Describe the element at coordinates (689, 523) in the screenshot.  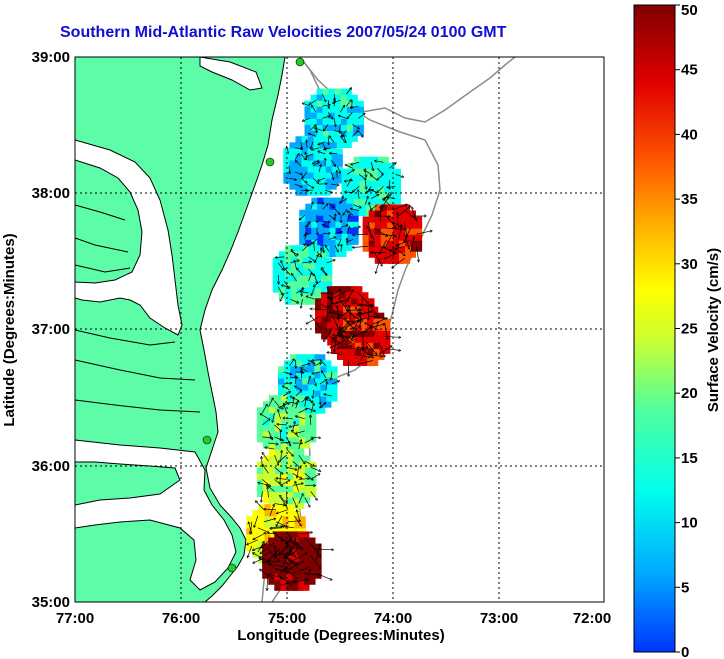
I see `colorbar-tick-label: 10` at that location.